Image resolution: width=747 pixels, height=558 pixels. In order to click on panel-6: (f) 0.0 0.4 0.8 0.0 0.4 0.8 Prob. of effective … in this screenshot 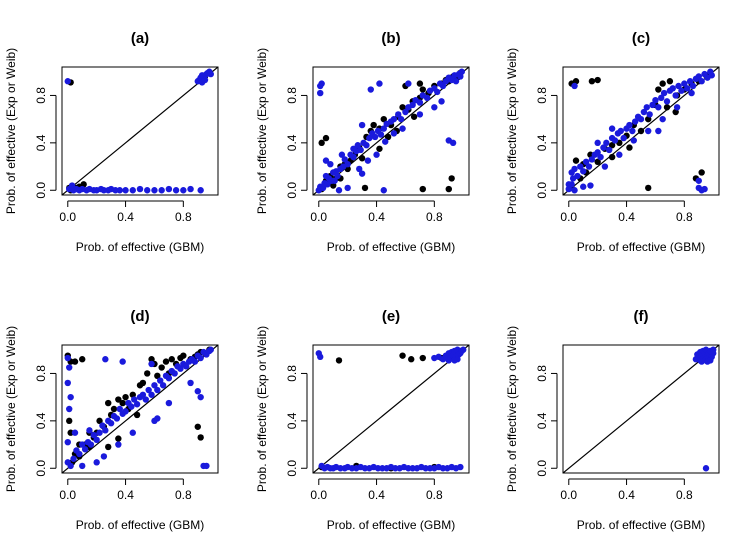, I will do `click(612, 420)`.